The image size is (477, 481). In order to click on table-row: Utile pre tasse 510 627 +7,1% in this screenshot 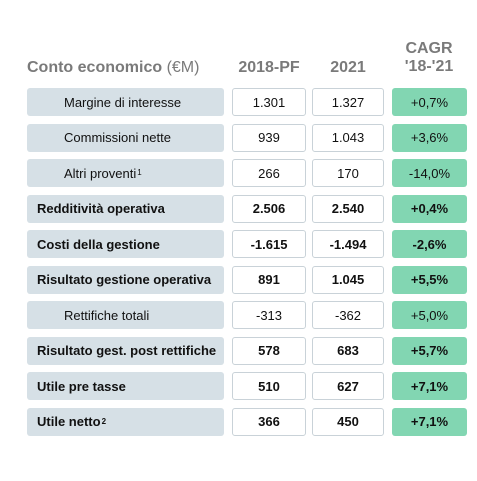, I will do `click(247, 386)`.